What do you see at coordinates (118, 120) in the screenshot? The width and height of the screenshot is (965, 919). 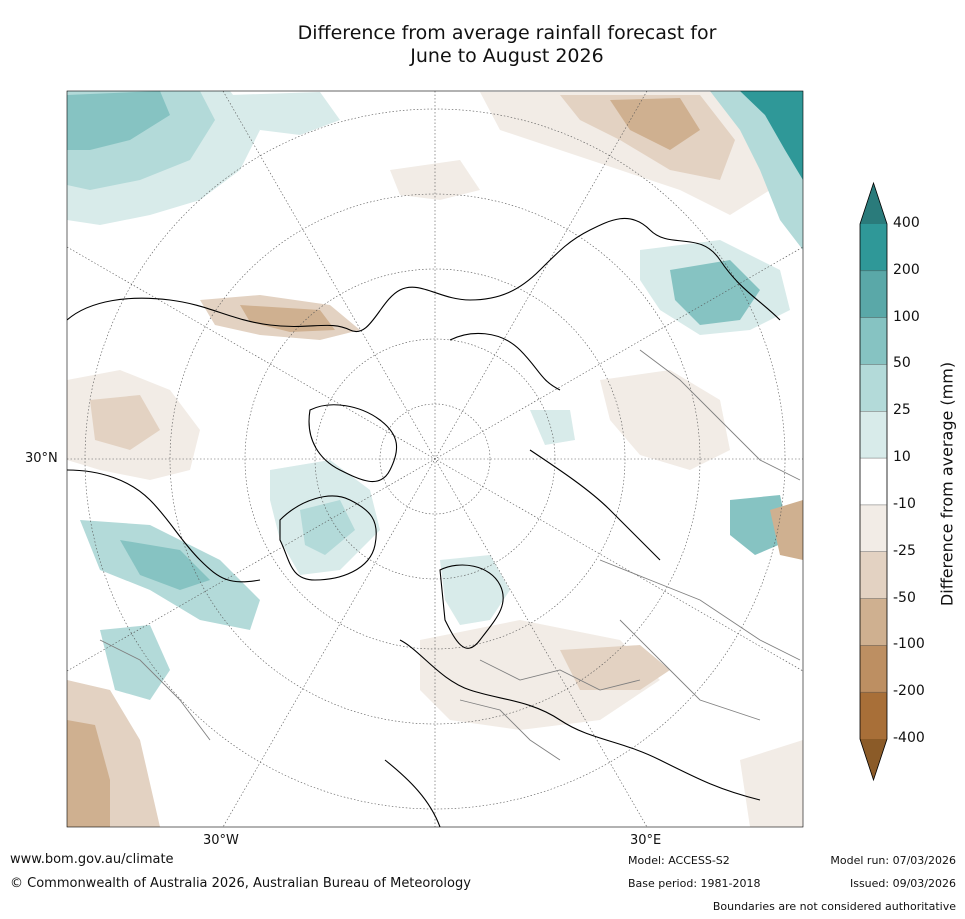 I see `wet-region-north-pacific-peak` at bounding box center [118, 120].